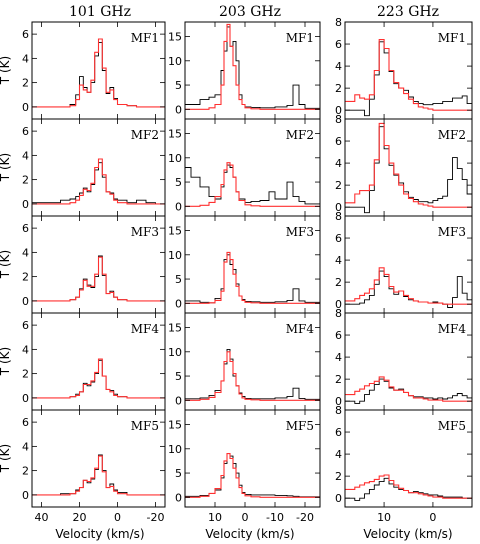 Image resolution: width=480 pixels, height=544 pixels. What do you see at coordinates (300, 38) in the screenshot?
I see `panel-label-203ghz-mf1: MF1` at bounding box center [300, 38].